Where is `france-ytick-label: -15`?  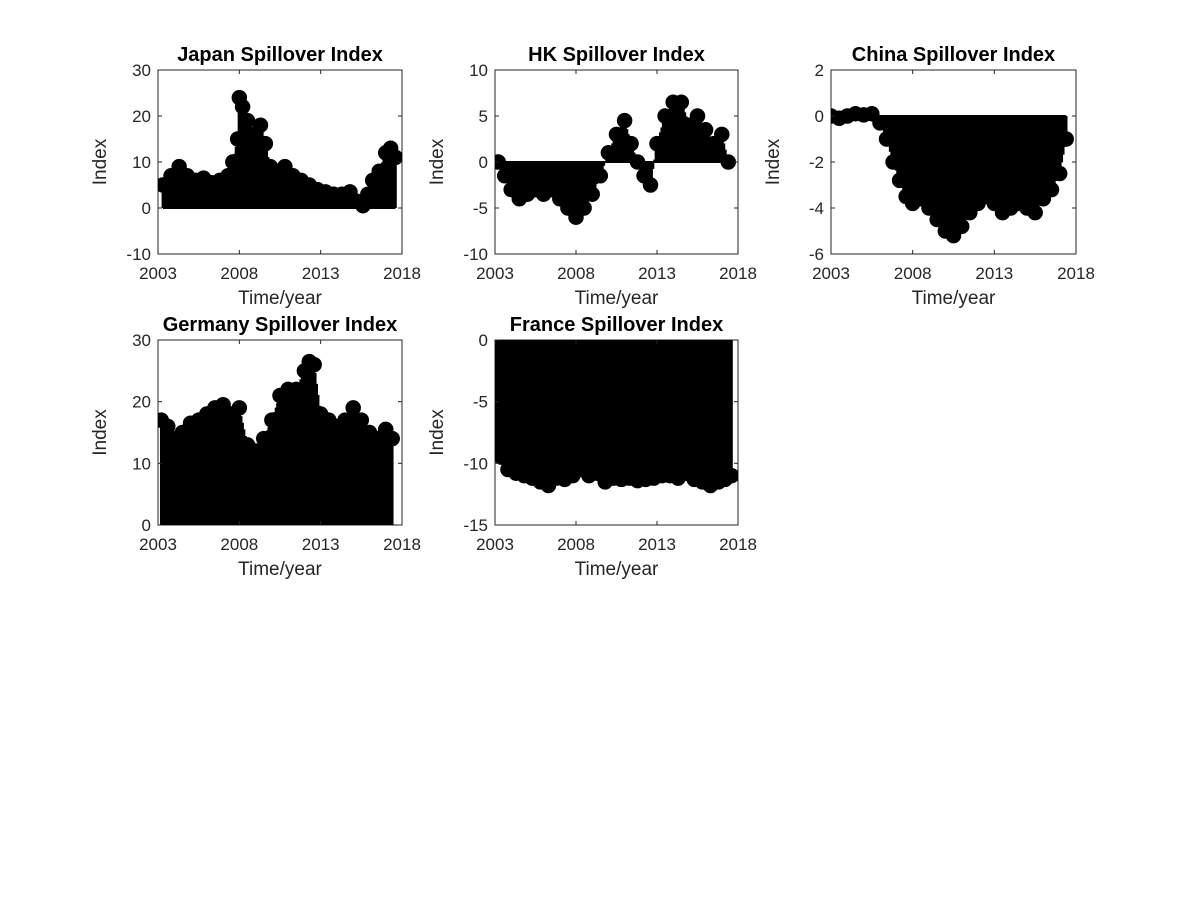 france-ytick-label: -15 is located at coordinates (475, 525).